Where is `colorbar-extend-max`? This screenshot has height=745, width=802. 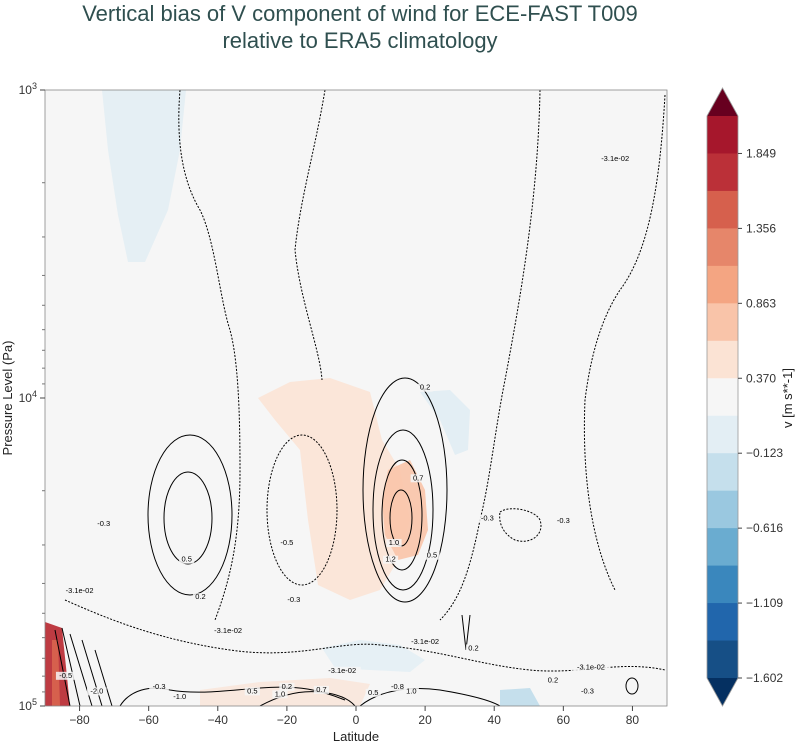
colorbar-extend-max is located at coordinates (722, 102).